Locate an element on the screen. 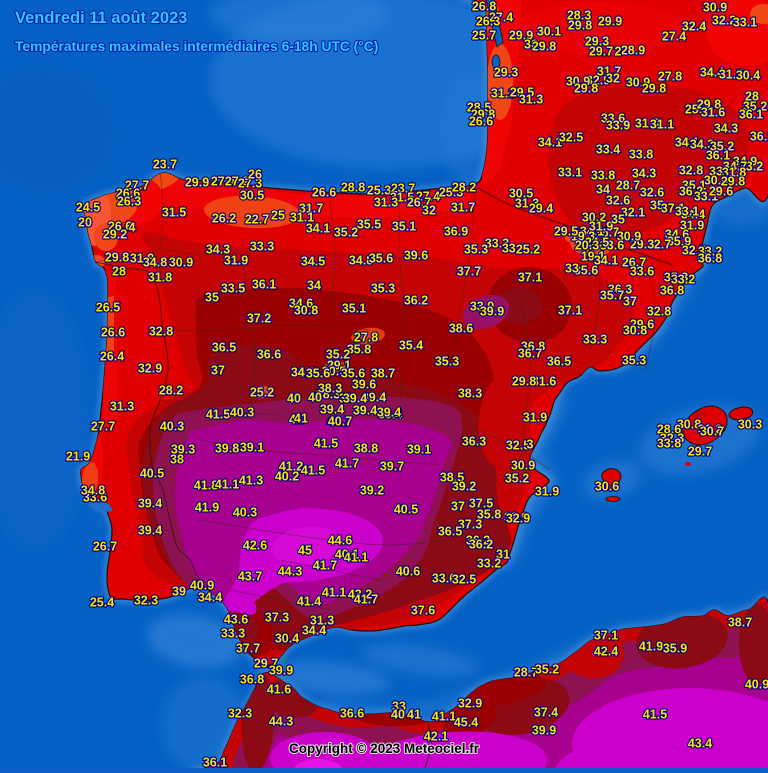 The width and height of the screenshot is (768, 773). svg-text: 30.5 is located at coordinates (334, 372).